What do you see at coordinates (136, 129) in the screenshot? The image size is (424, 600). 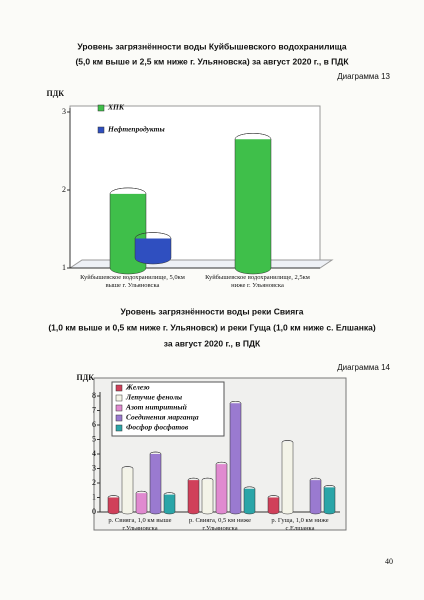 I see `legend-label: Нефтепродукты` at bounding box center [136, 129].